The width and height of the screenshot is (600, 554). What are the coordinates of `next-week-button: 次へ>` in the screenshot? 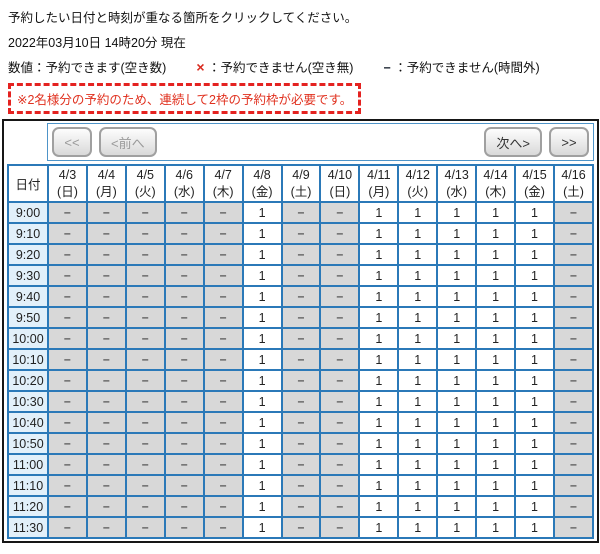 It's located at (513, 142).